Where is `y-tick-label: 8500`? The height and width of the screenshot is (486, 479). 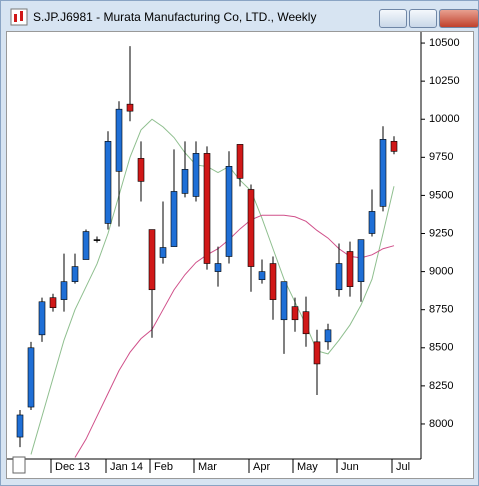
y-tick-label: 8500 is located at coordinates (441, 348).